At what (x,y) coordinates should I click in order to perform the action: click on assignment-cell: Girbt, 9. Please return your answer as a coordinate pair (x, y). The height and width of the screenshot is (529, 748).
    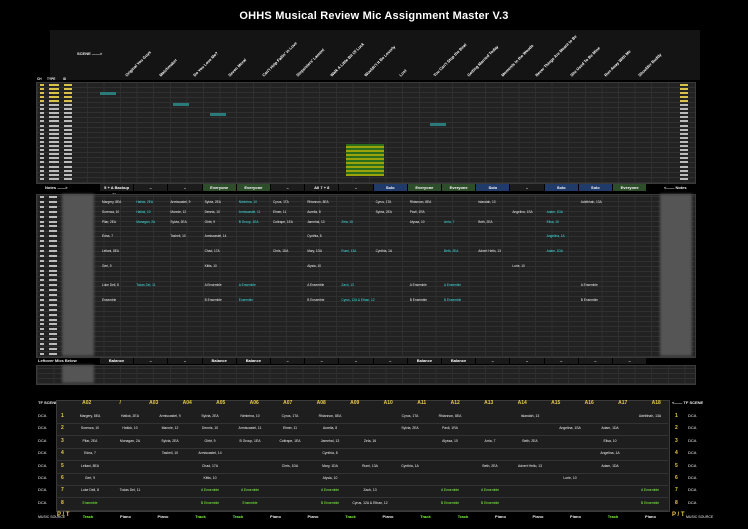
    Looking at the image, I should click on (210, 221).